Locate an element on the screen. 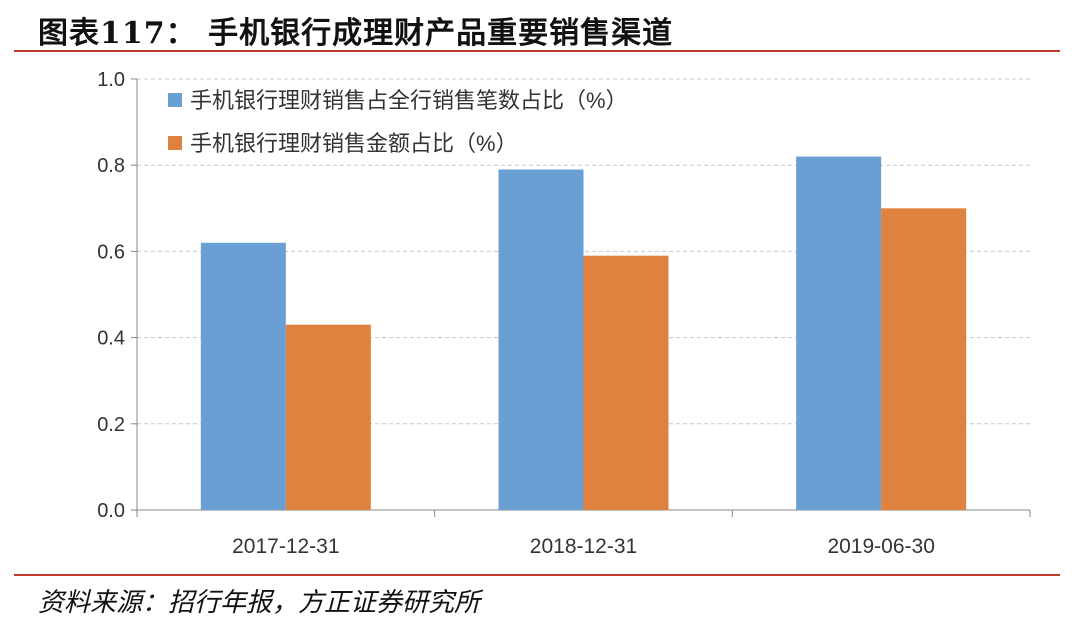 The width and height of the screenshot is (1080, 628). y-tick-label: 1.0 is located at coordinates (111, 80).